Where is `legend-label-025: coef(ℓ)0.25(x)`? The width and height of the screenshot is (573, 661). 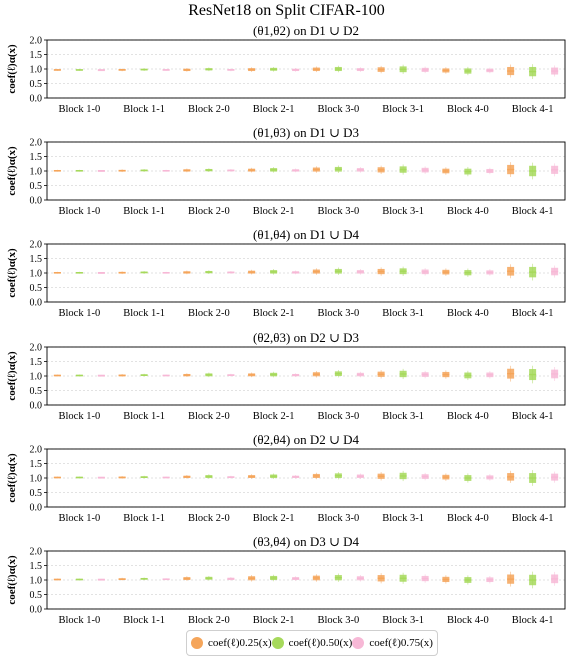
legend-label-025: coef(ℓ)0.25(x) is located at coordinates (240, 643).